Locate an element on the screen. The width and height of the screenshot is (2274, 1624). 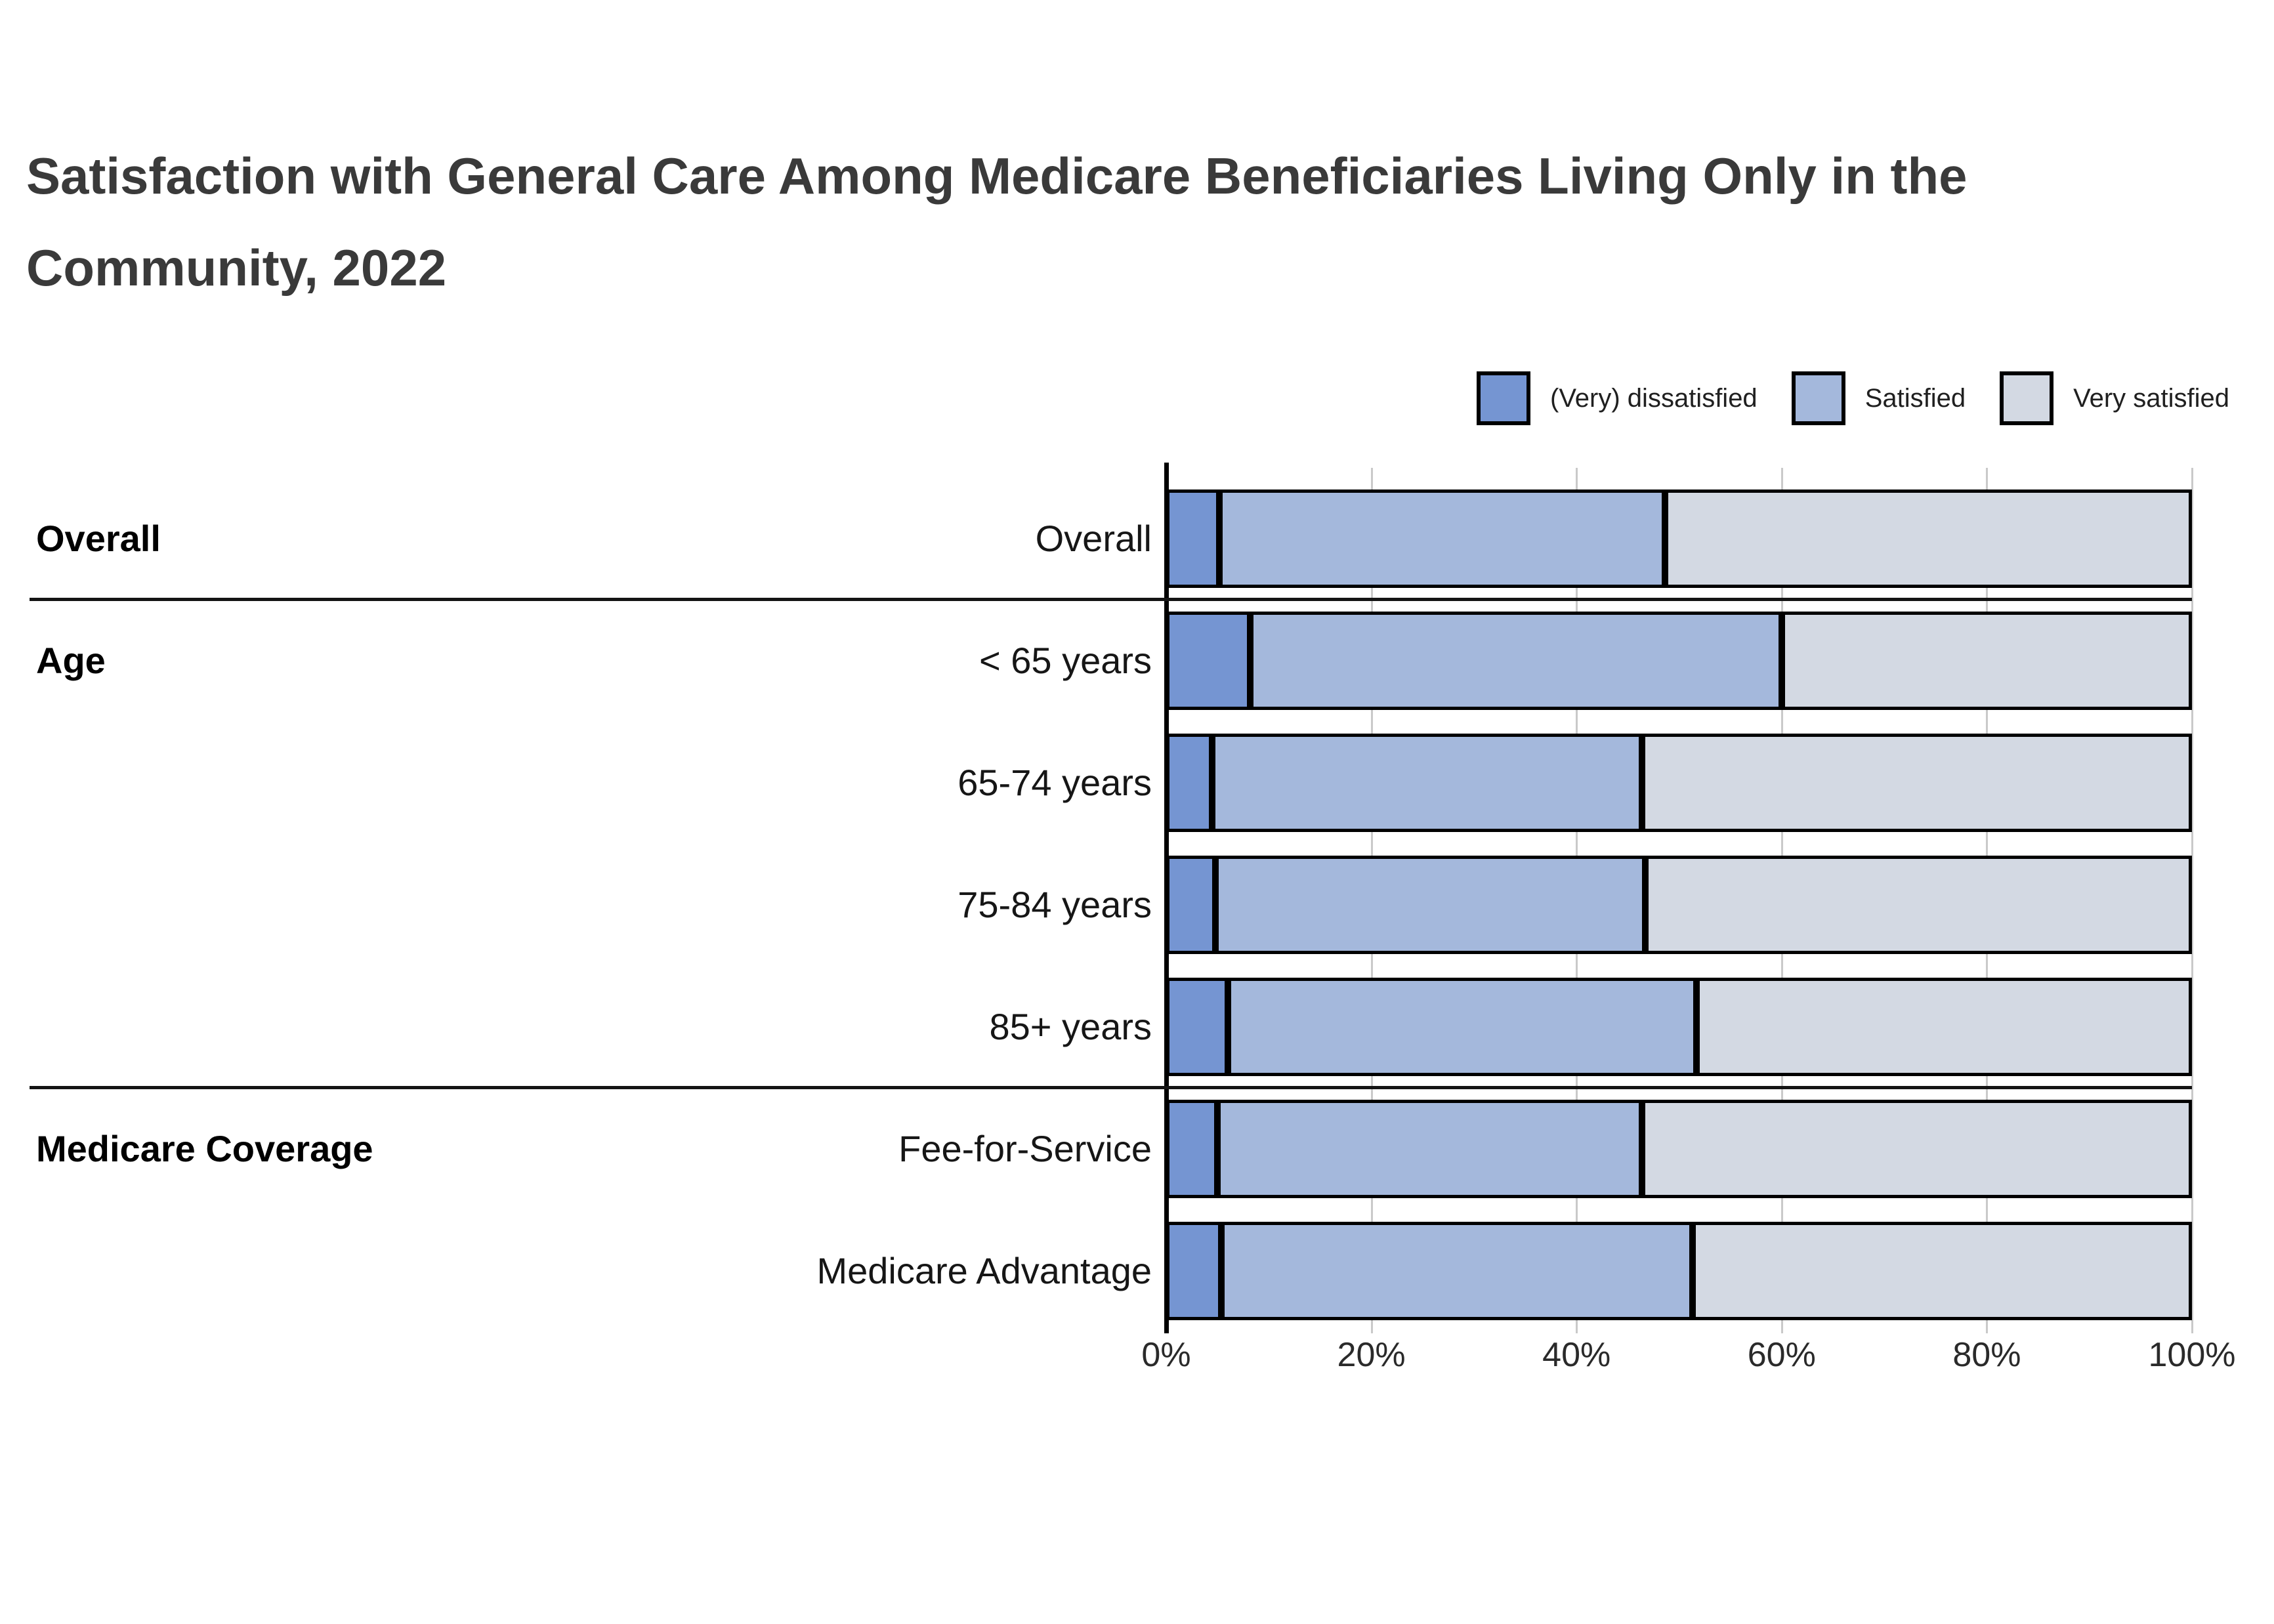
x-tick-label: 60% is located at coordinates (1781, 1355).